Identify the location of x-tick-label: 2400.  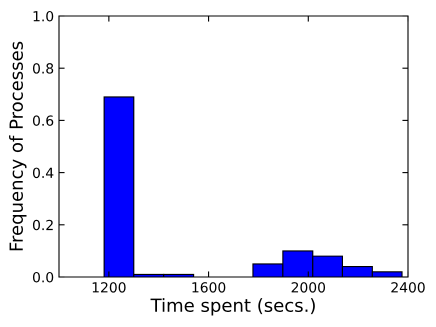
(408, 287).